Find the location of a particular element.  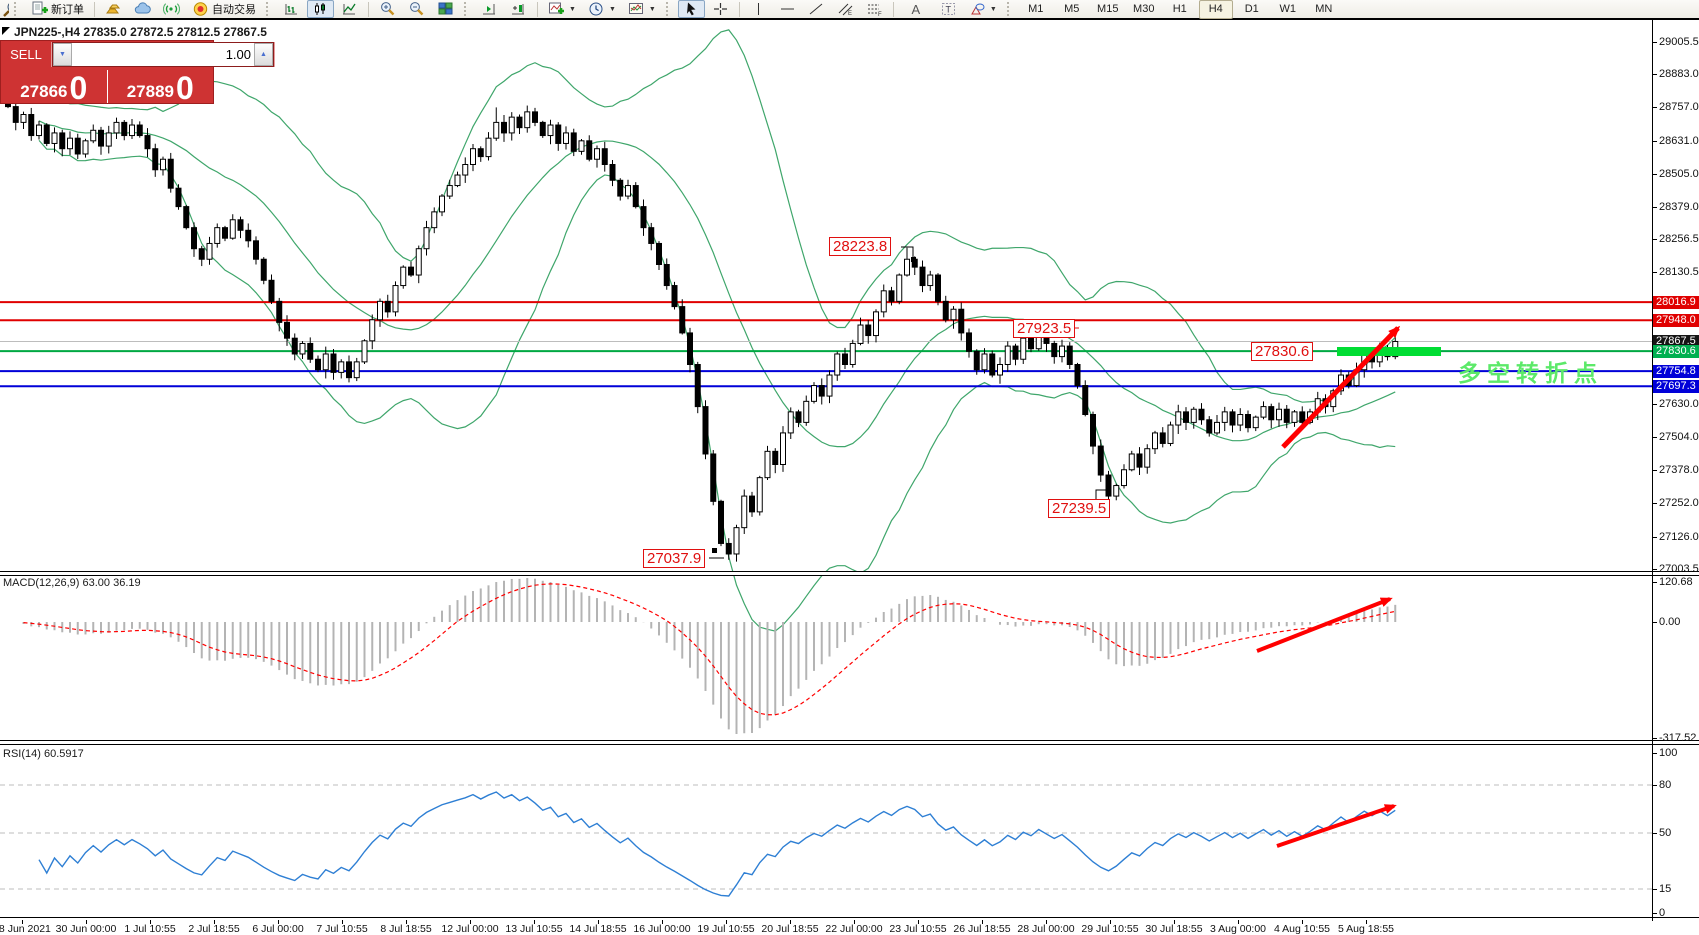

volume-input is located at coordinates (163, 54).